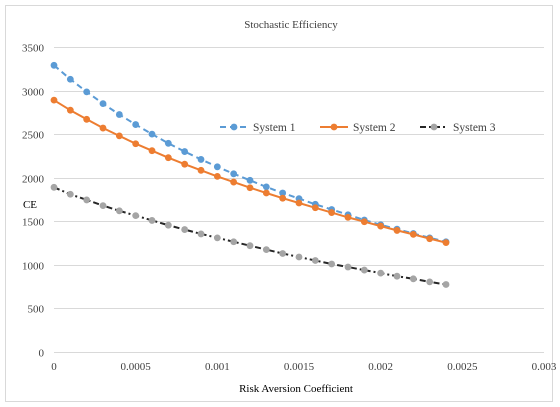 The width and height of the screenshot is (560, 407). Describe the element at coordinates (296, 389) in the screenshot. I see `x-axis-label: Risk Aversion Coefficient` at that location.